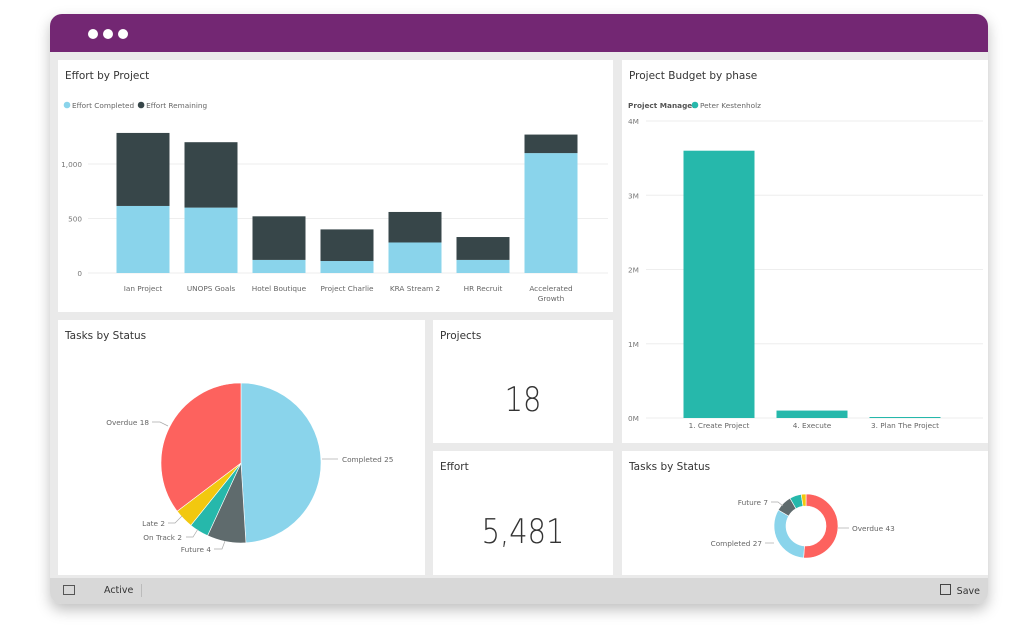  What do you see at coordinates (523, 400) in the screenshot?
I see `projects-value: 18` at bounding box center [523, 400].